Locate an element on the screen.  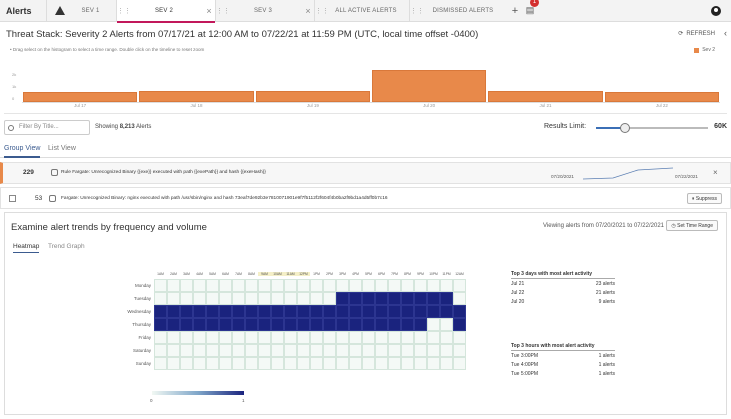
notifications-button: ▤ 1 is located at coordinates (530, 8).